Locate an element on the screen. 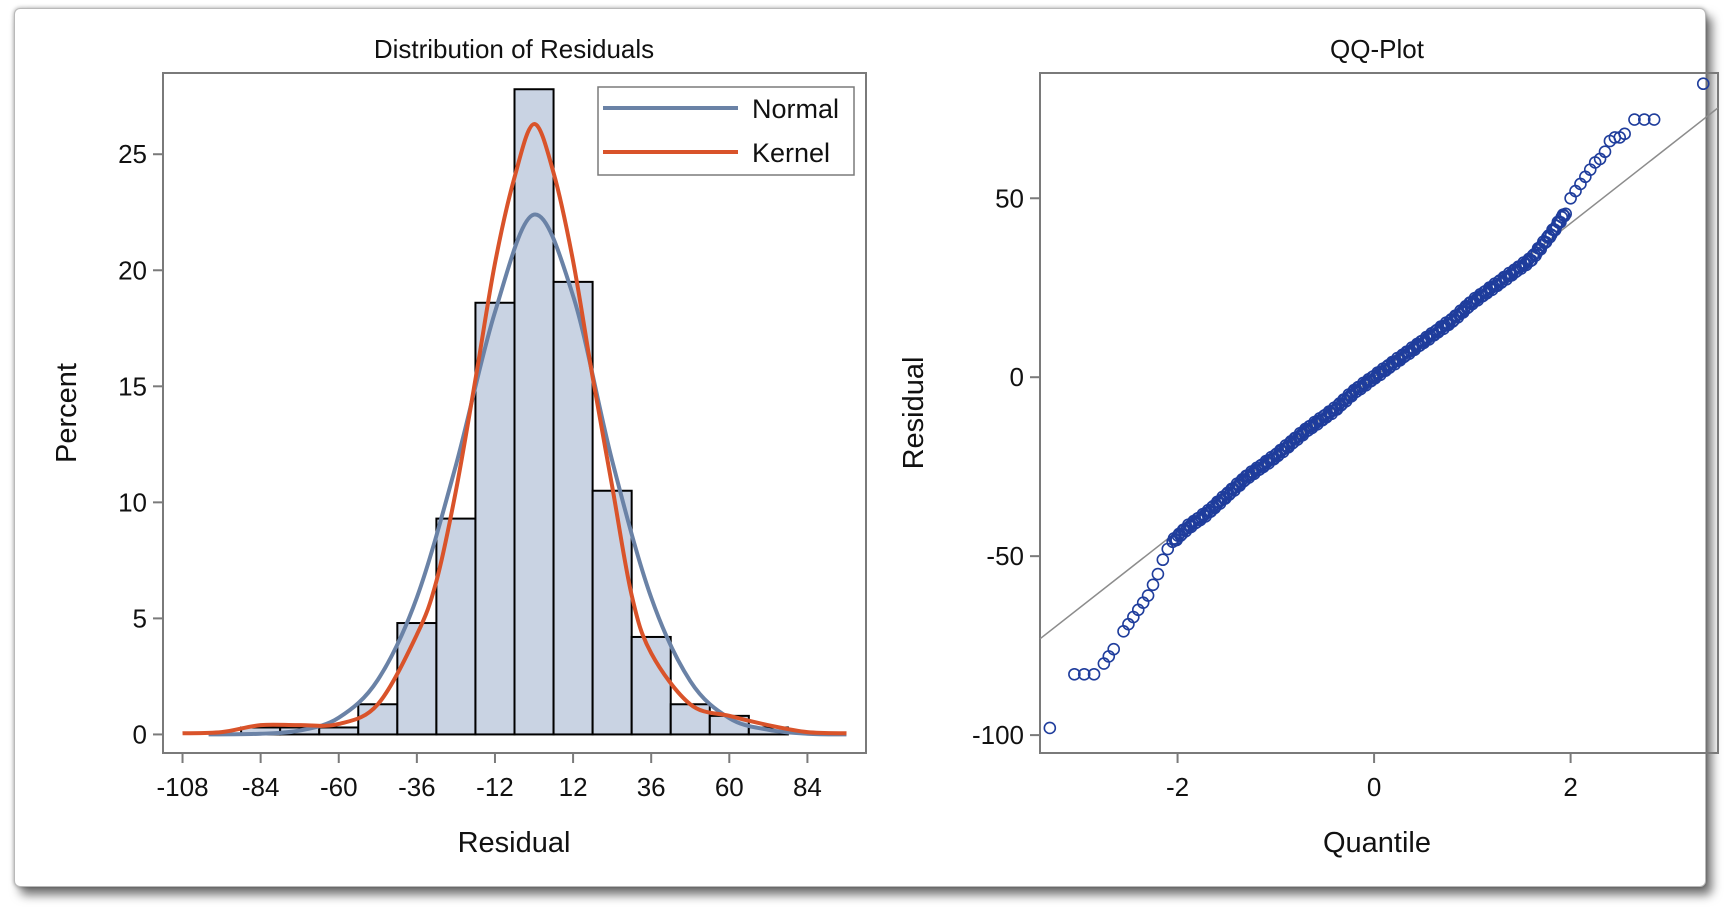 The width and height of the screenshot is (1735, 919). qq-x-axis: -2 0 2 is located at coordinates (1372, 777).